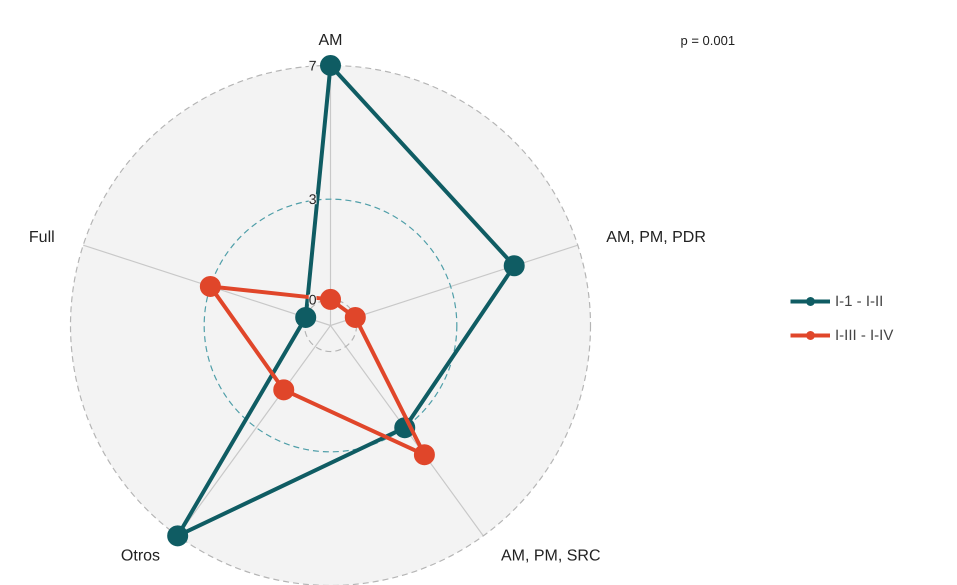 The height and width of the screenshot is (585, 957). What do you see at coordinates (312, 299) in the screenshot?
I see `y-tick-label: 0` at bounding box center [312, 299].